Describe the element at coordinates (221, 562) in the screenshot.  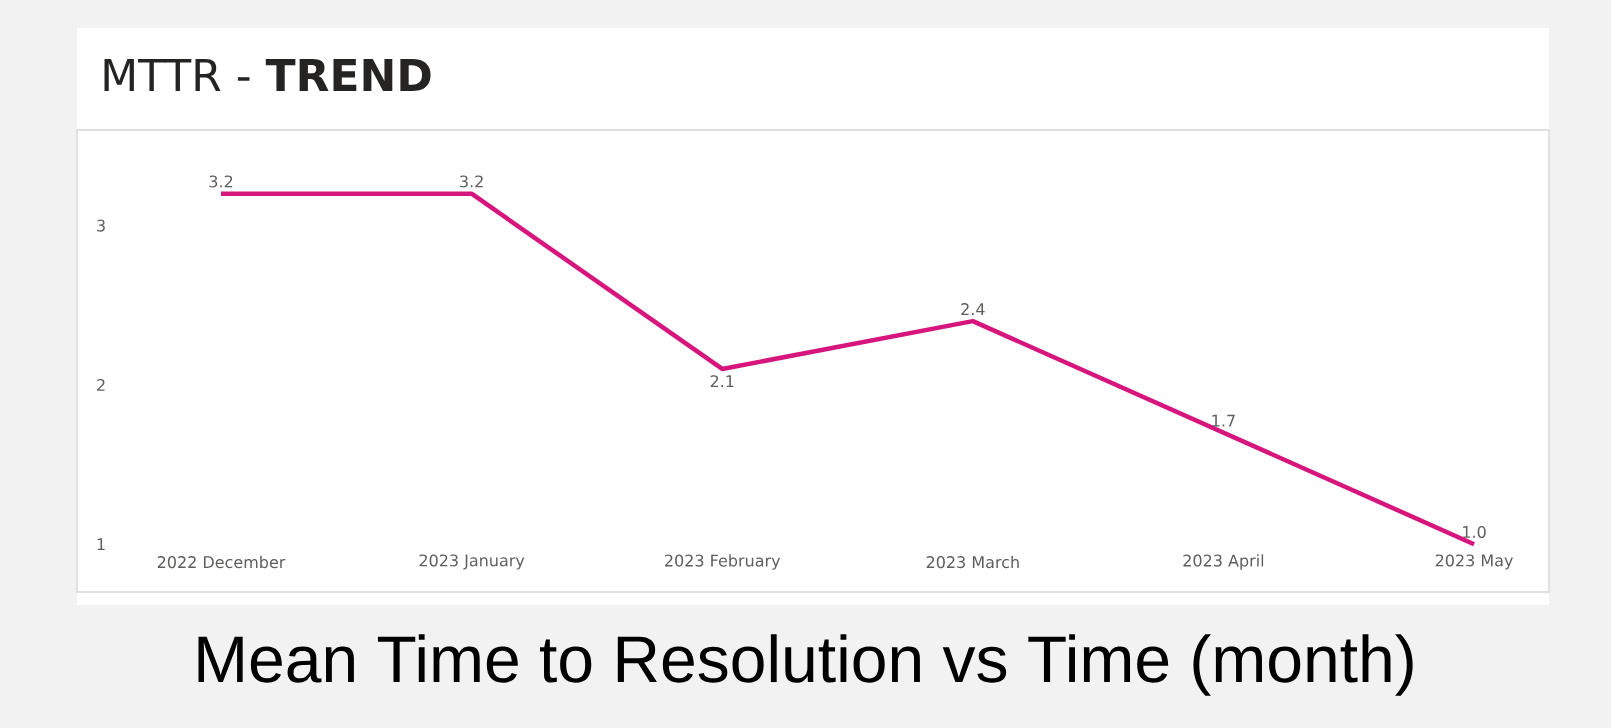
I see `x-tick-label: 2022 December` at that location.